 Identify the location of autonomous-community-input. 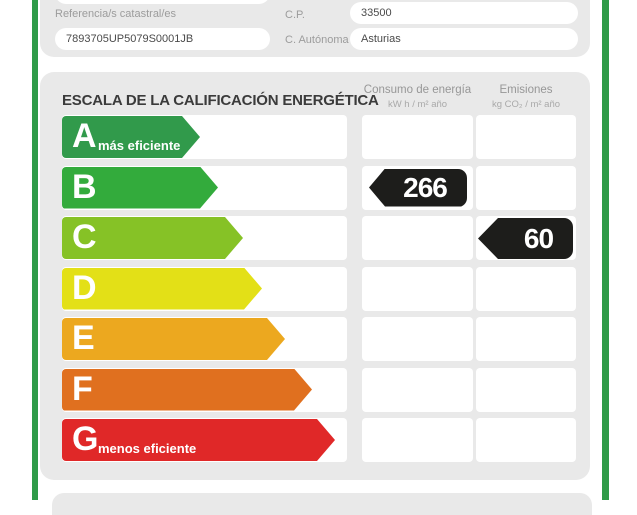
(464, 39).